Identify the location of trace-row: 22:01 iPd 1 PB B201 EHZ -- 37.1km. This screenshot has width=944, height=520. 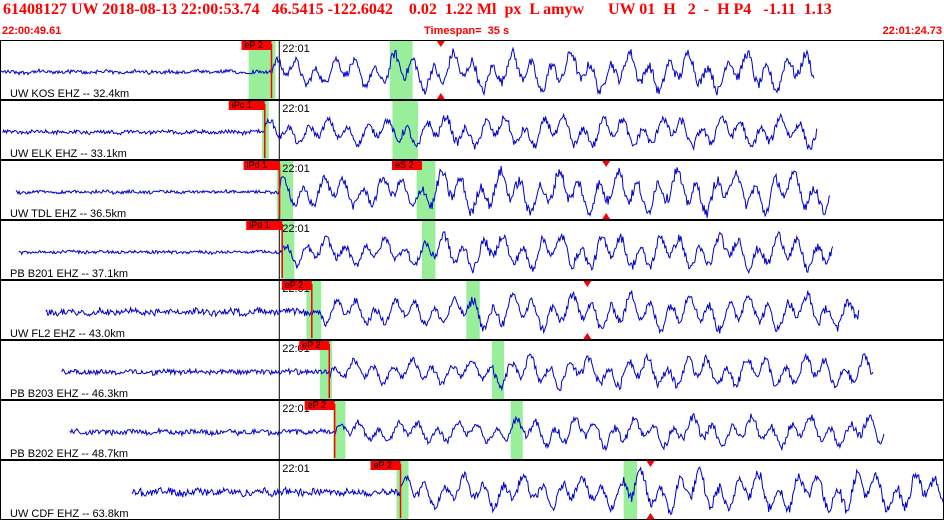
(472, 250).